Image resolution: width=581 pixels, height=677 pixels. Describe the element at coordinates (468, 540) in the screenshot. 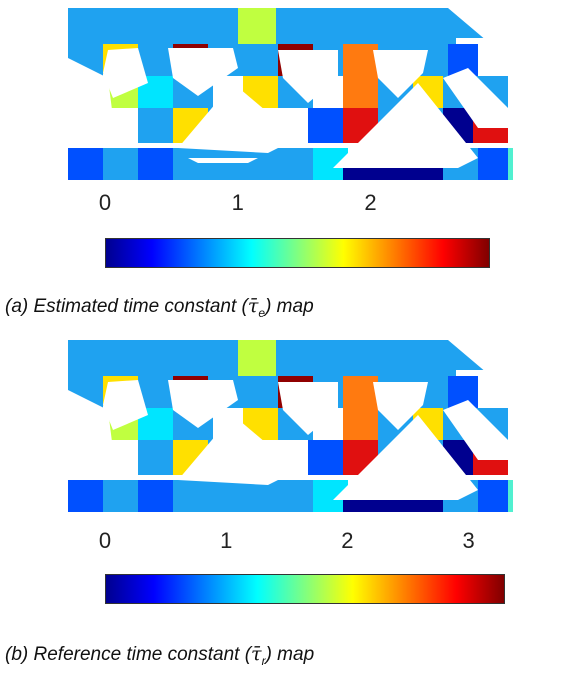

I see `colorbar-tick: 3` at that location.